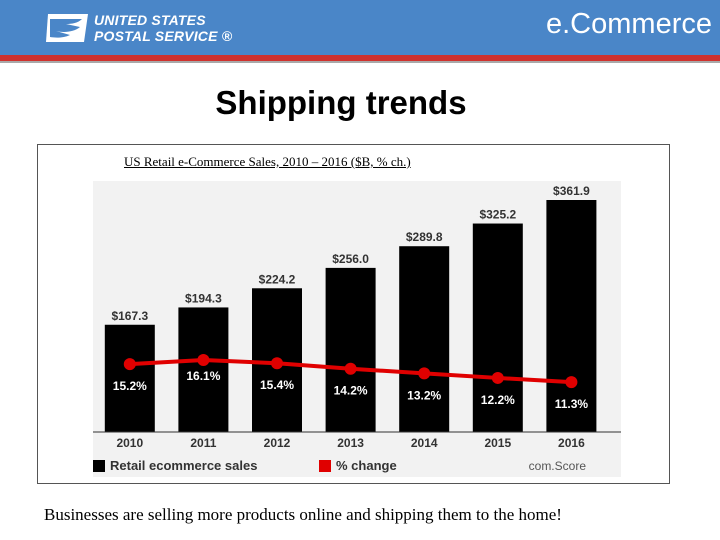 This screenshot has height=540, width=720. What do you see at coordinates (571, 191) in the screenshot?
I see `bar-value-label: $361.9` at bounding box center [571, 191].